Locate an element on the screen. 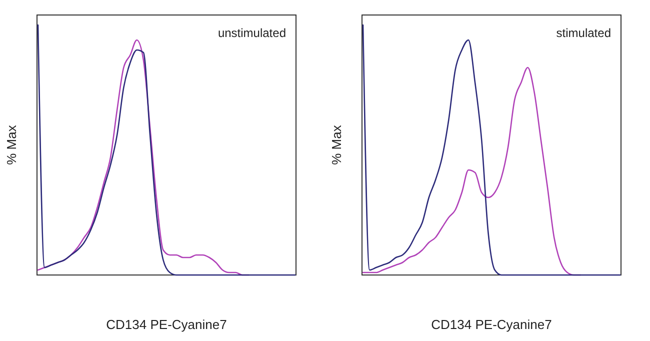  annotation: unstimulated is located at coordinates (252, 33).